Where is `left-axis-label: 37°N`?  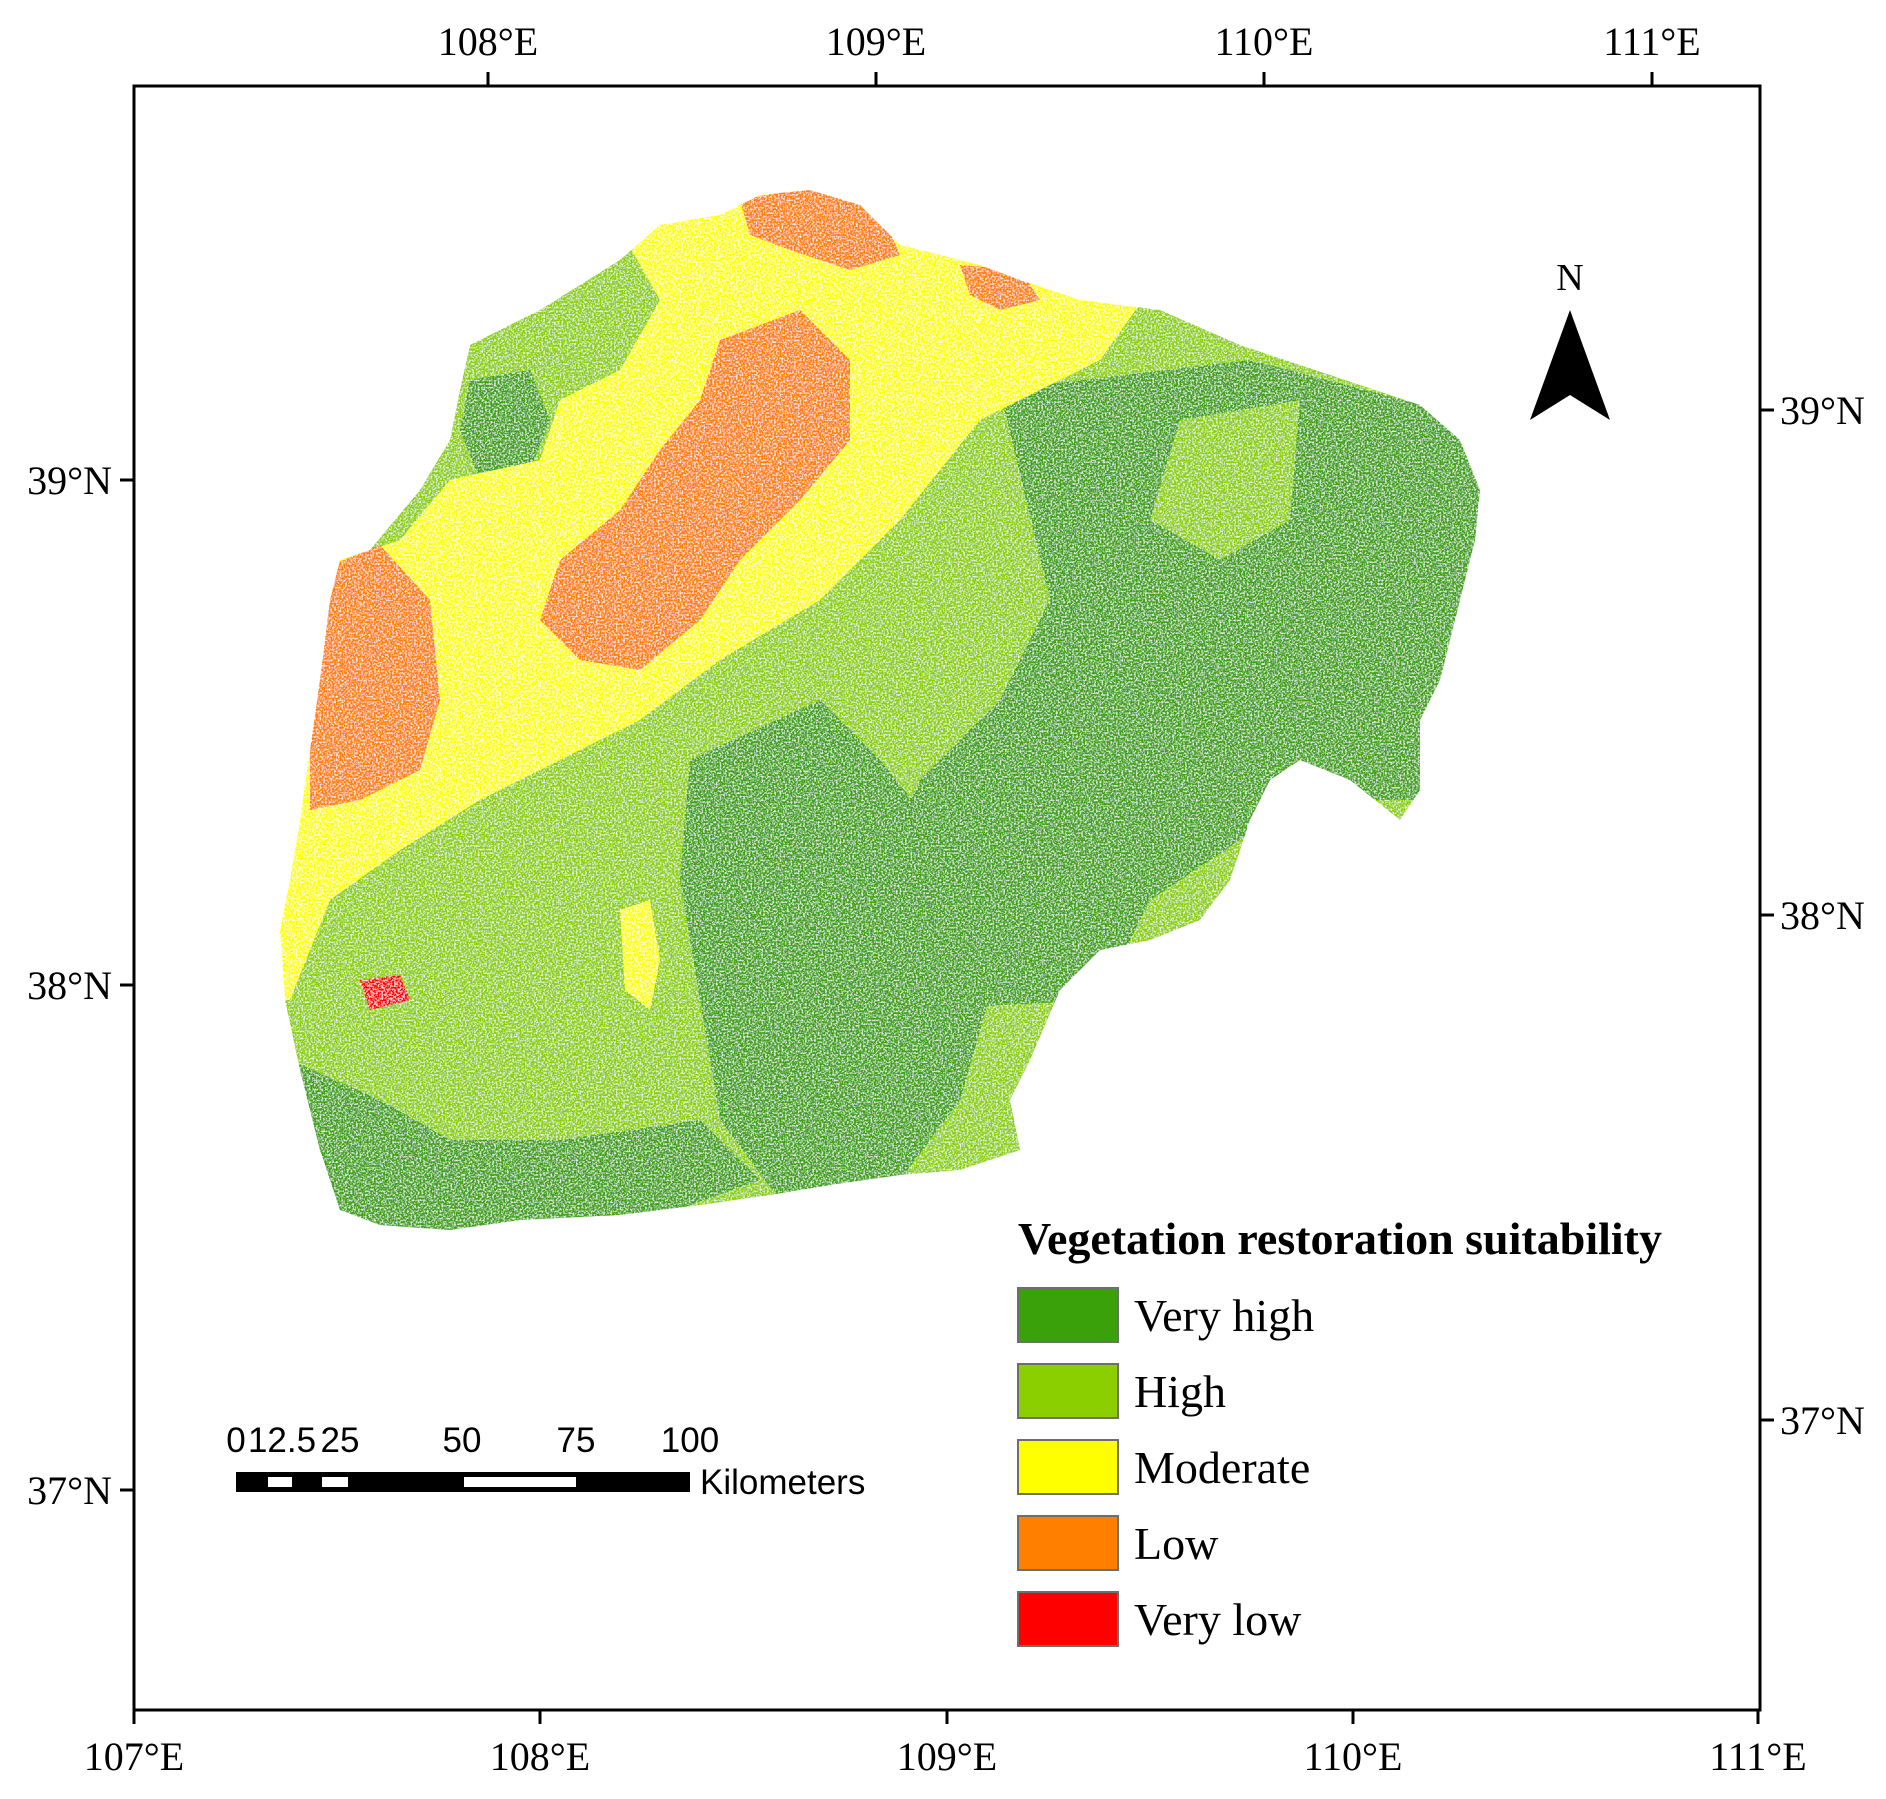
left-axis-label: 37°N is located at coordinates (69, 1490).